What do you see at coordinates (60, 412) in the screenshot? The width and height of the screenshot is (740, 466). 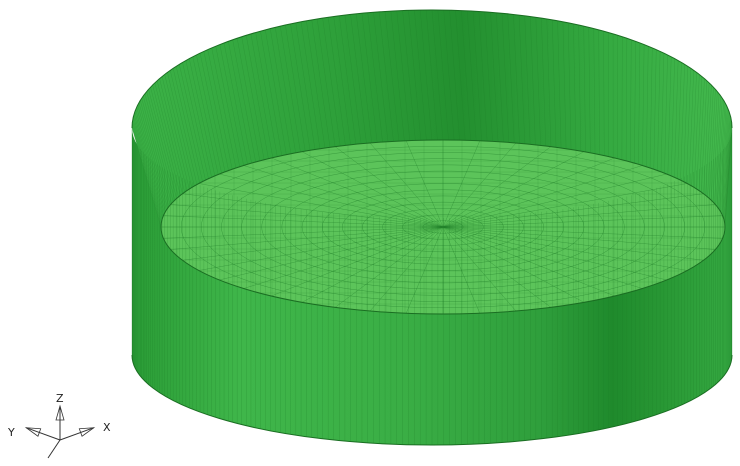 I see `z-axis-arrow` at bounding box center [60, 412].